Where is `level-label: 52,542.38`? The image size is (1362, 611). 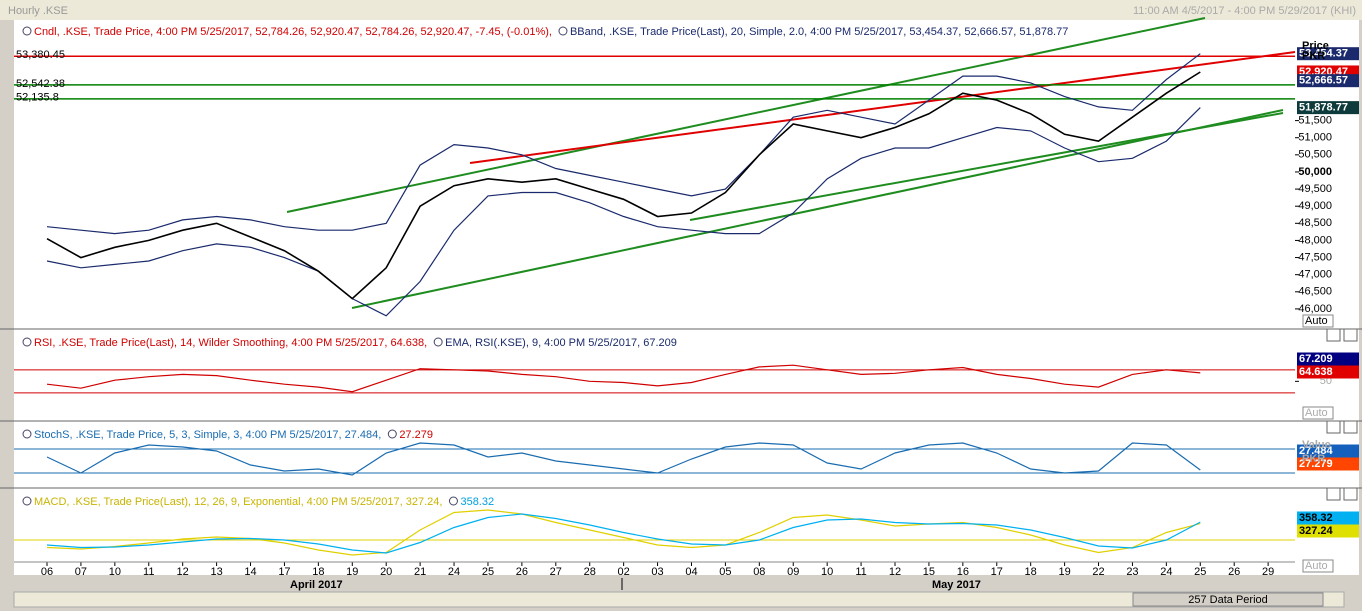
level-label: 52,542.38 is located at coordinates (40, 84).